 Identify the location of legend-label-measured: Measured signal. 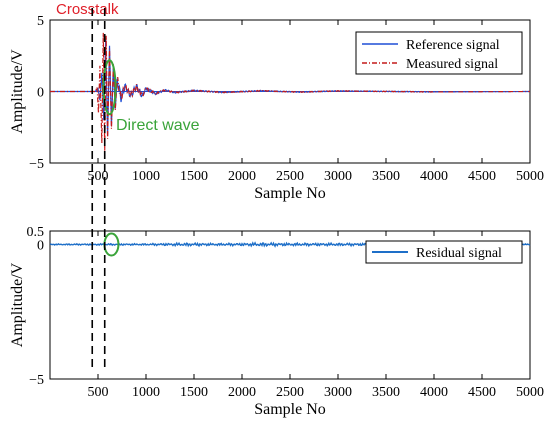
(452, 64).